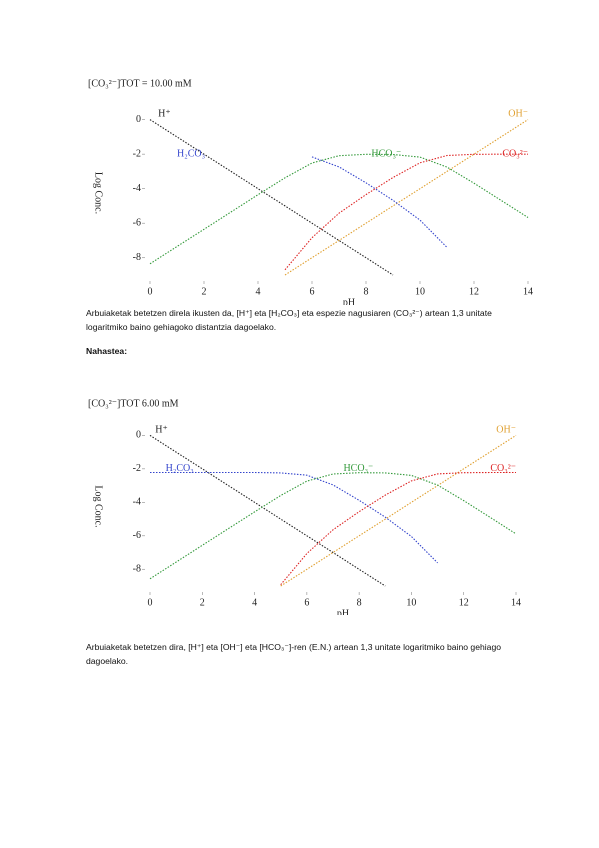 The image size is (599, 848). Describe the element at coordinates (107, 351) in the screenshot. I see `heading: Nahastea:` at that location.